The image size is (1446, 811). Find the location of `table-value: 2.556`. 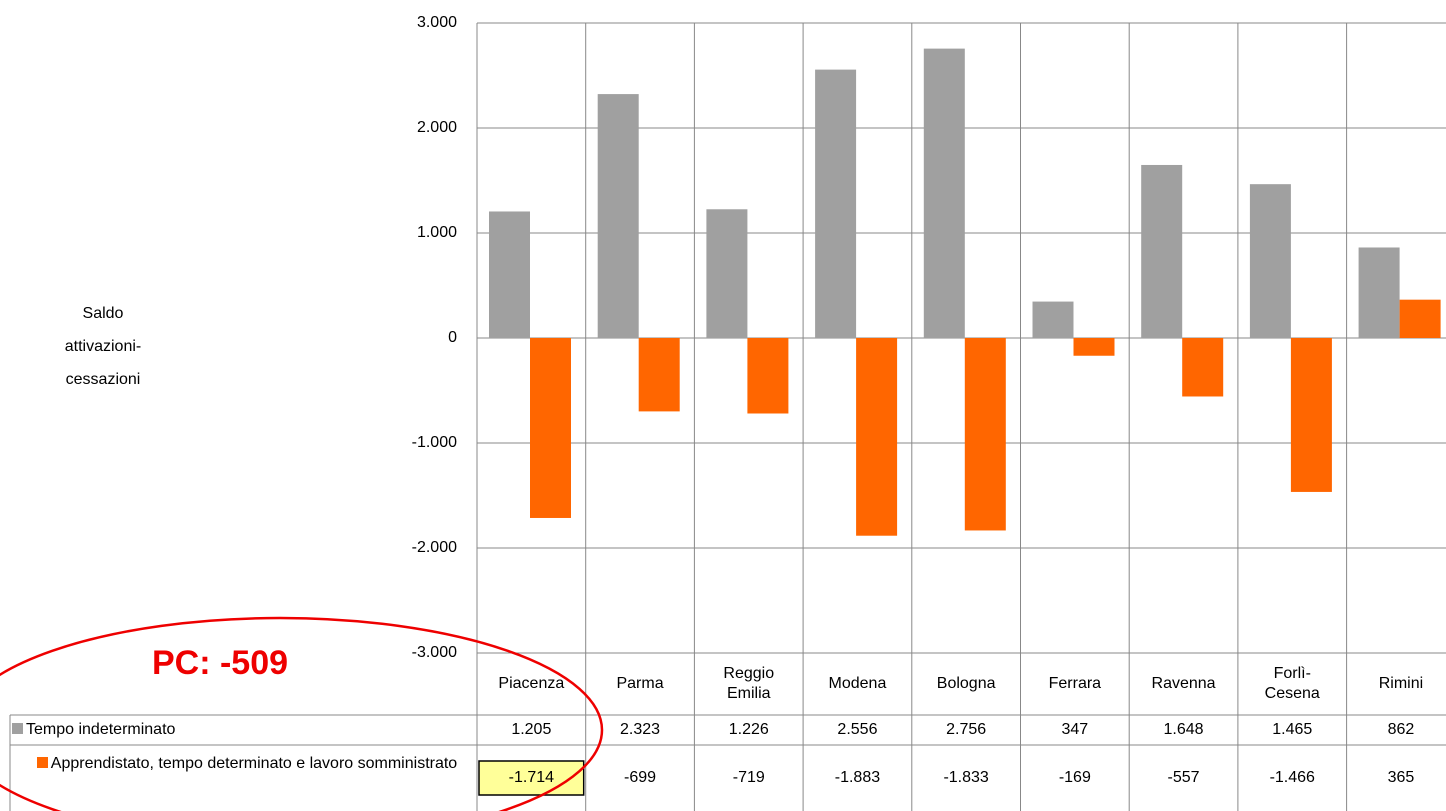

table-value: 2.556 is located at coordinates (857, 729).